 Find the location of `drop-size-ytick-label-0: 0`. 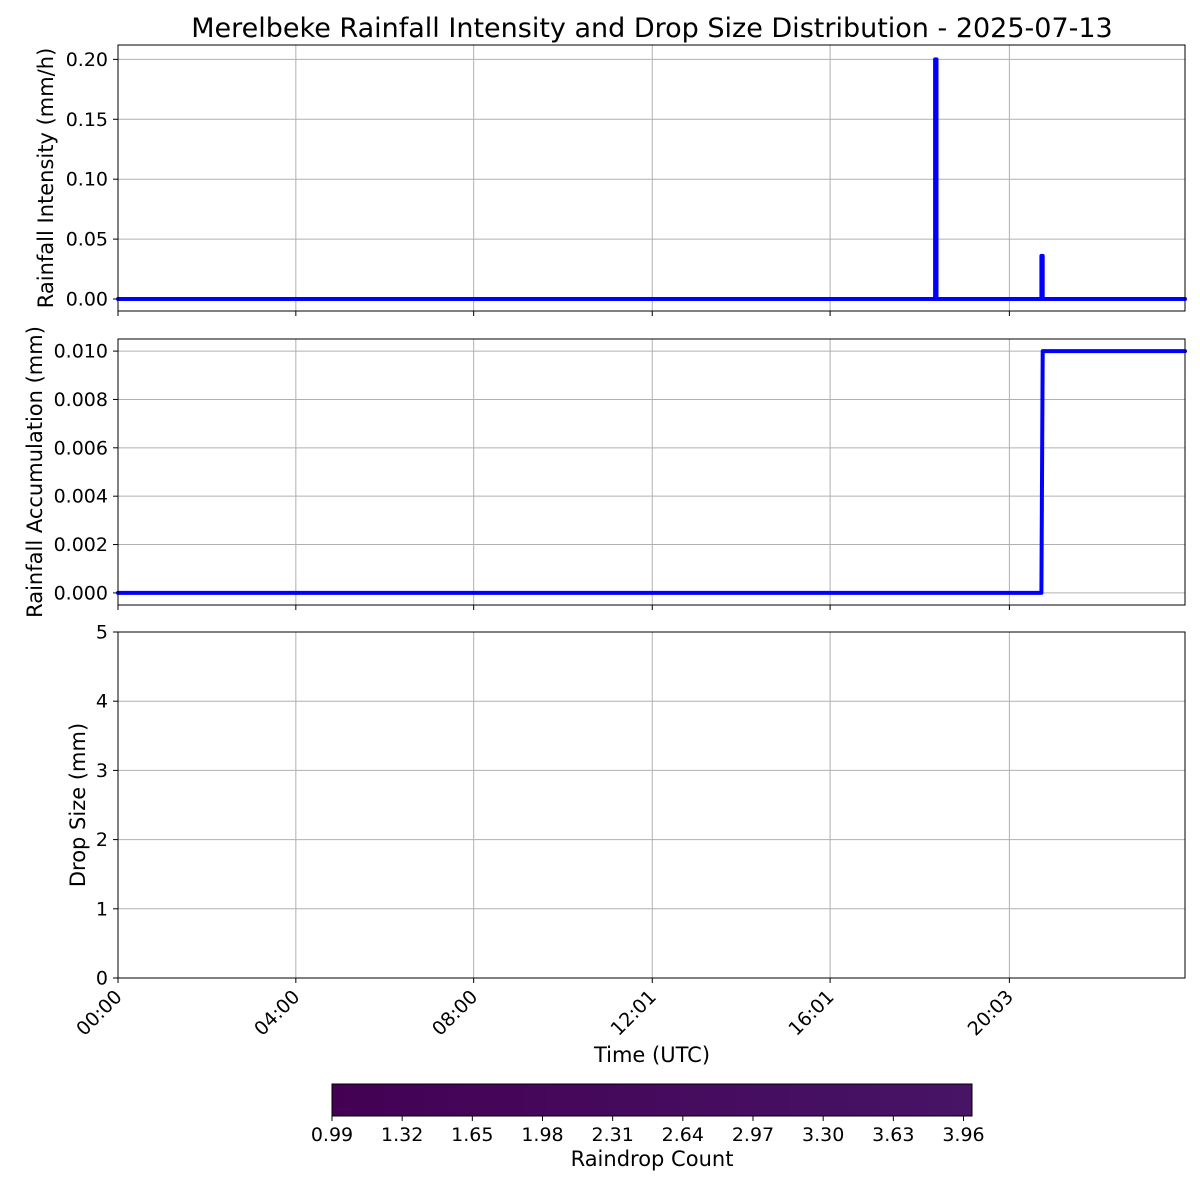

drop-size-ytick-label-0: 0 is located at coordinates (102, 979).